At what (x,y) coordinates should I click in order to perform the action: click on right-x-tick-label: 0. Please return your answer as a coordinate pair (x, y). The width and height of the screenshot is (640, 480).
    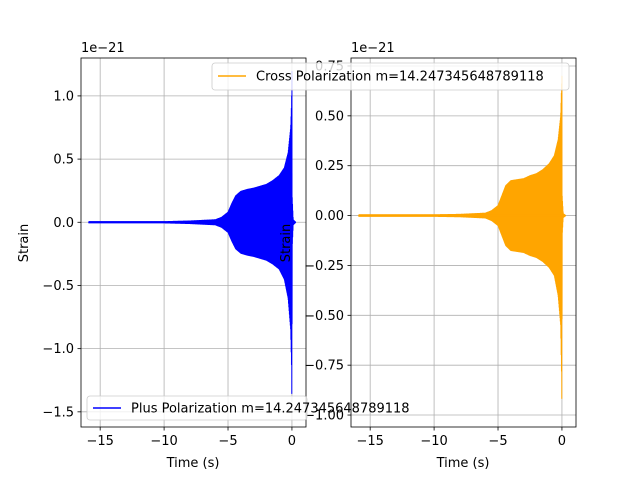
    Looking at the image, I should click on (562, 441).